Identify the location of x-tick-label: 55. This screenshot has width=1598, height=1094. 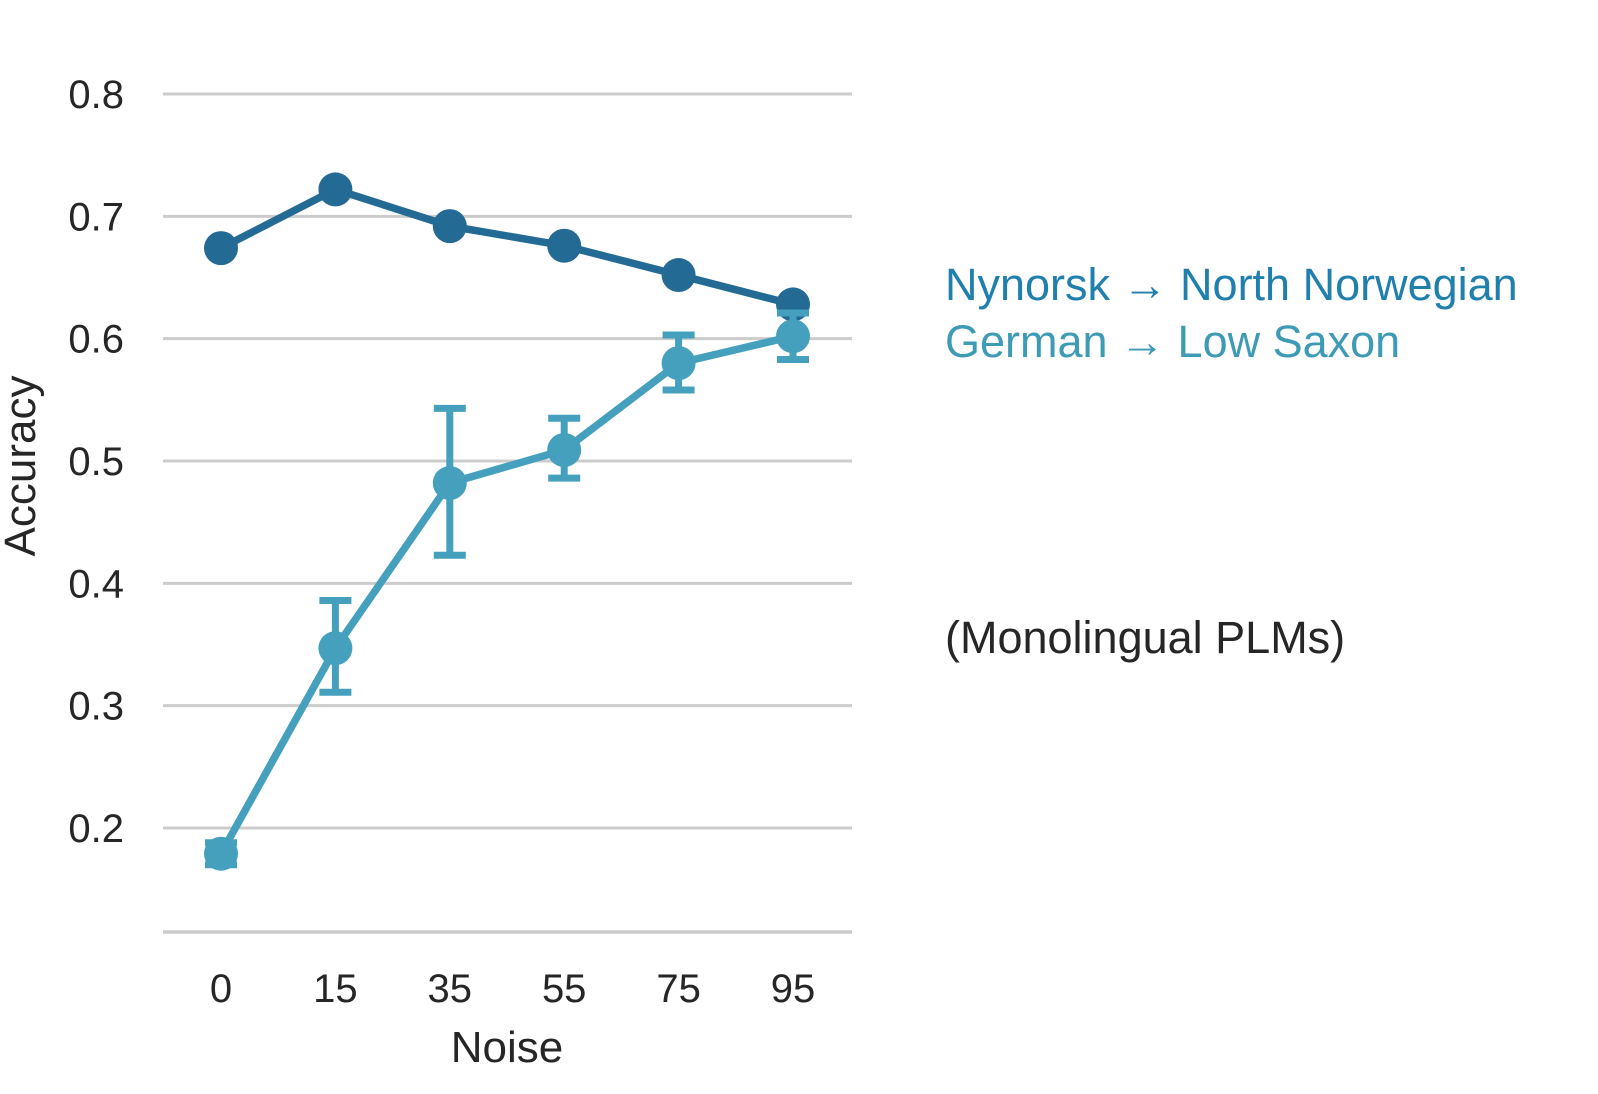
(564, 989).